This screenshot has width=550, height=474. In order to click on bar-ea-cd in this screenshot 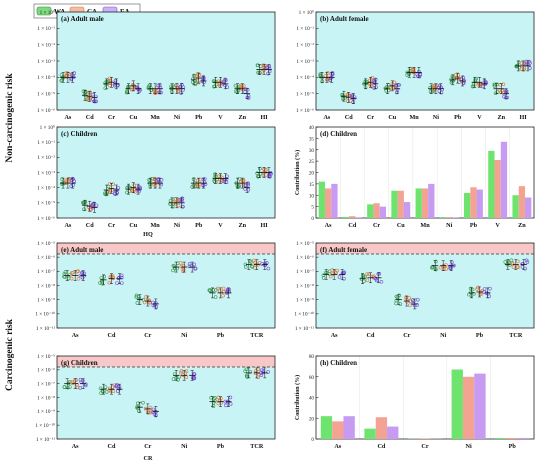, I will do `click(392, 433)`.